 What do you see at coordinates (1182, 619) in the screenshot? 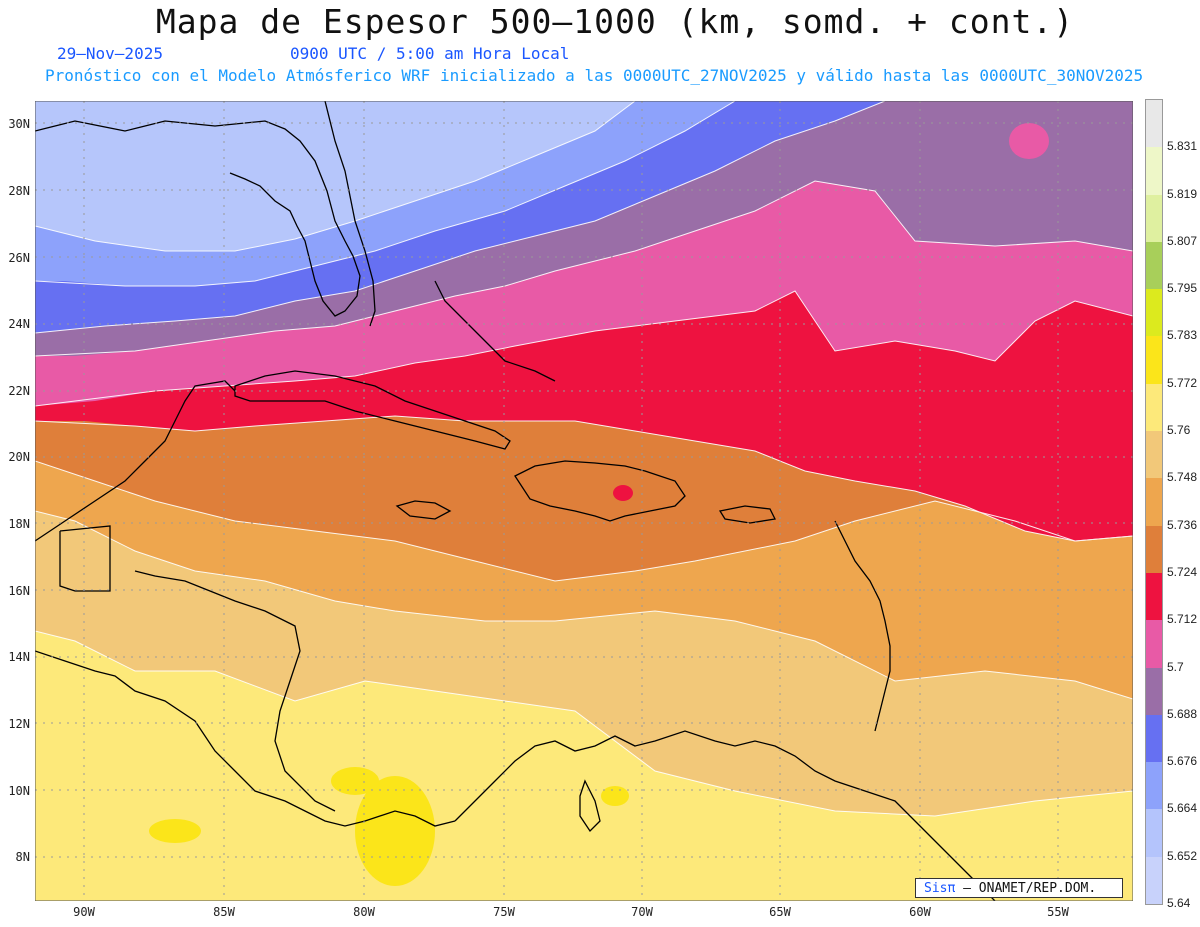
I see `colorbar-tick-label: 5.712` at bounding box center [1182, 619].